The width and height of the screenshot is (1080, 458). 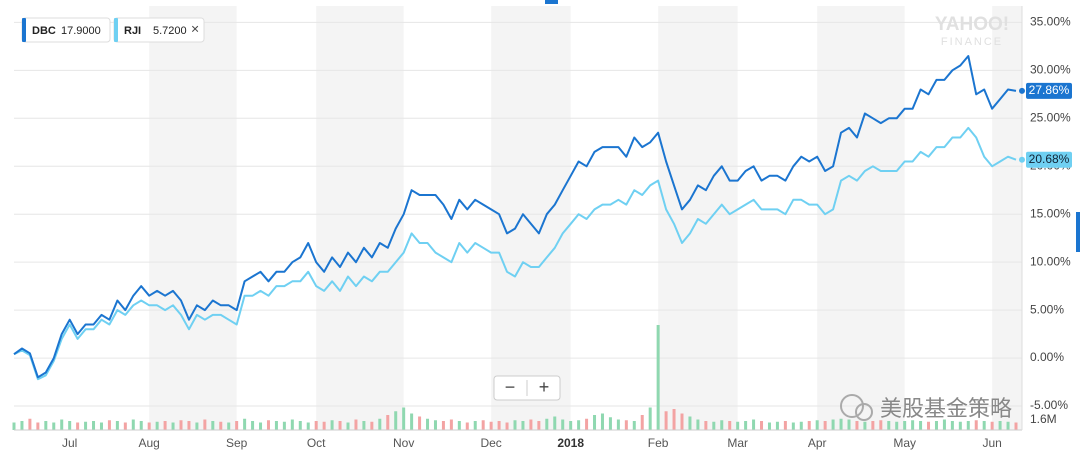 What do you see at coordinates (544, 387) in the screenshot?
I see `zoom-in: +` at bounding box center [544, 387].